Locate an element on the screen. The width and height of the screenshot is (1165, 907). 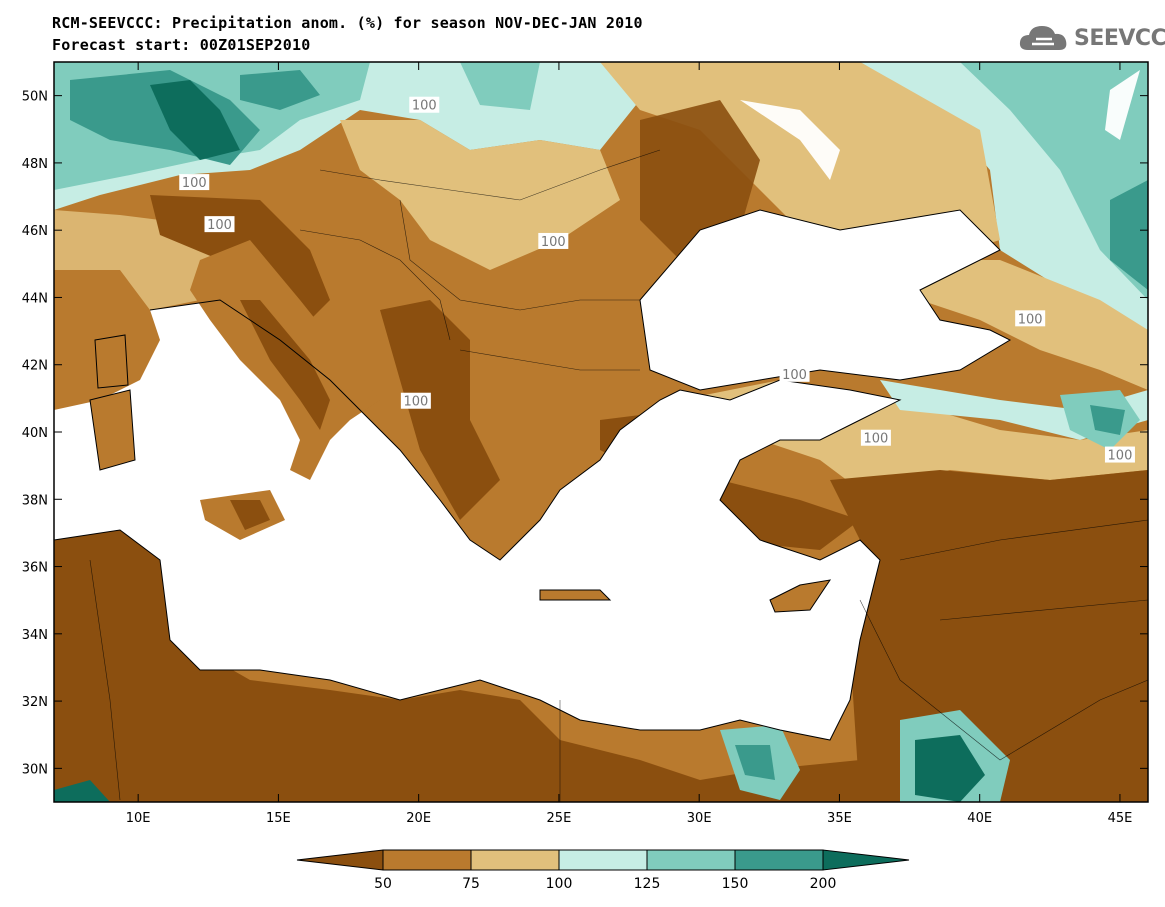
seevccc-logo: SEEVCCC is located at coordinates (1091, 38).